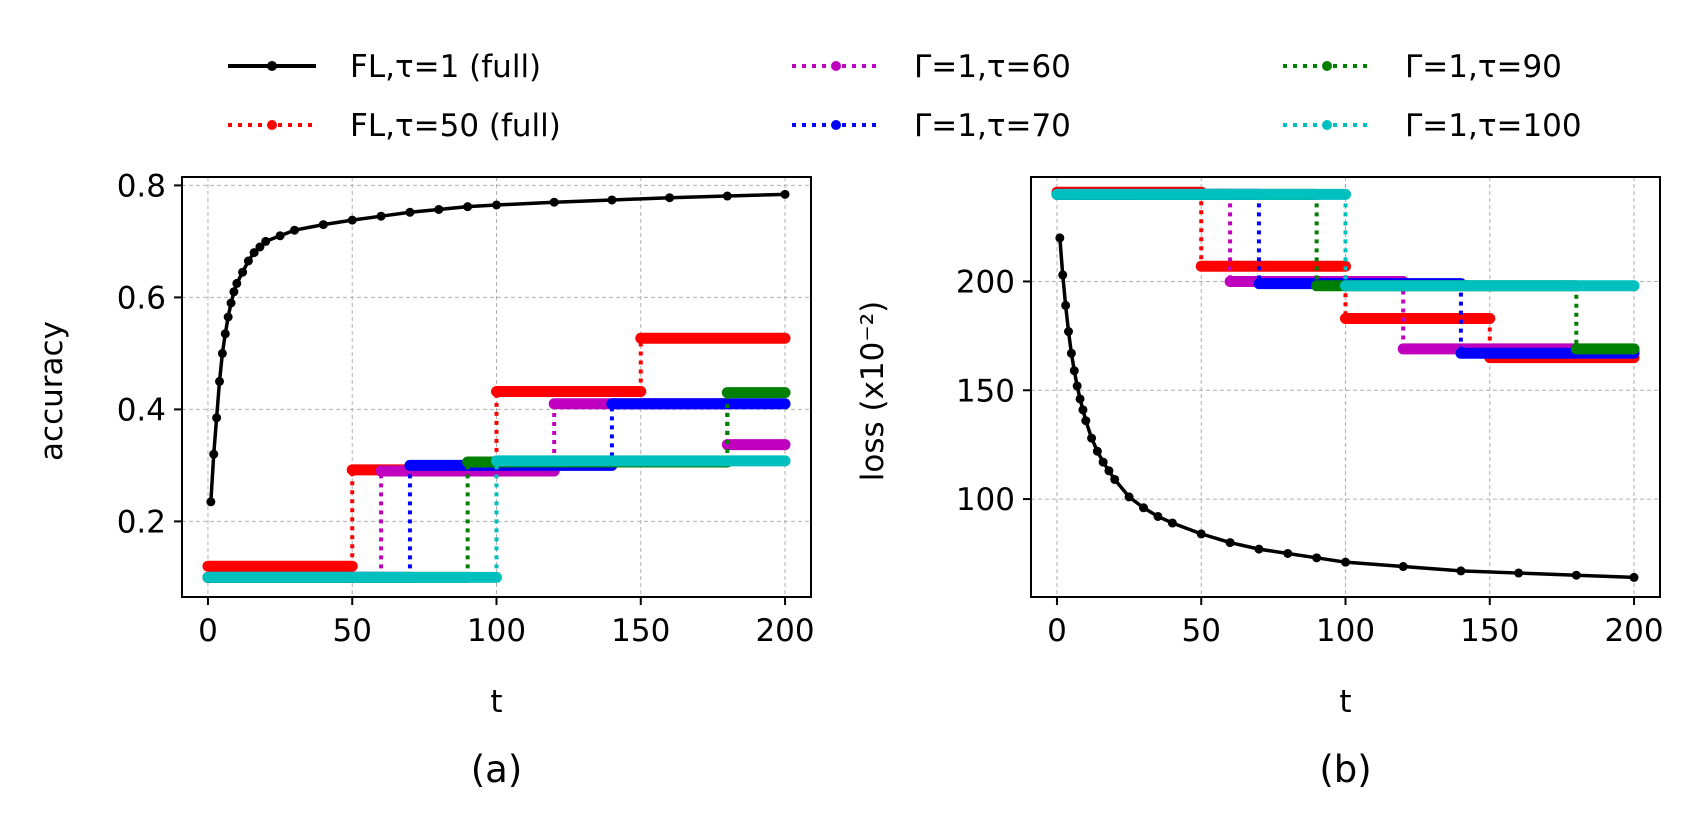 This screenshot has width=1702, height=822. I want to click on y-axis-label: loss (x10⁻²), so click(873, 391).